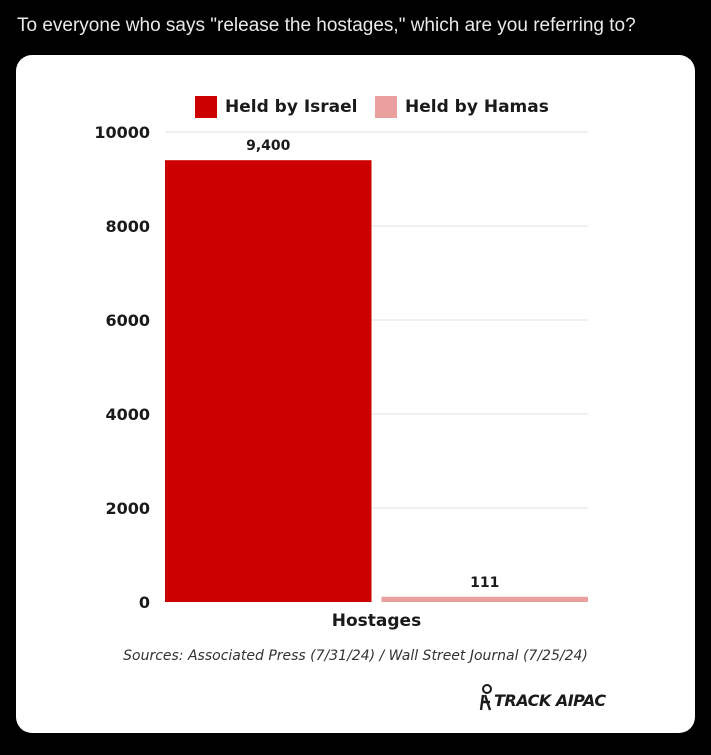  What do you see at coordinates (550, 700) in the screenshot?
I see `brand-text: TRACK AIPAC` at bounding box center [550, 700].